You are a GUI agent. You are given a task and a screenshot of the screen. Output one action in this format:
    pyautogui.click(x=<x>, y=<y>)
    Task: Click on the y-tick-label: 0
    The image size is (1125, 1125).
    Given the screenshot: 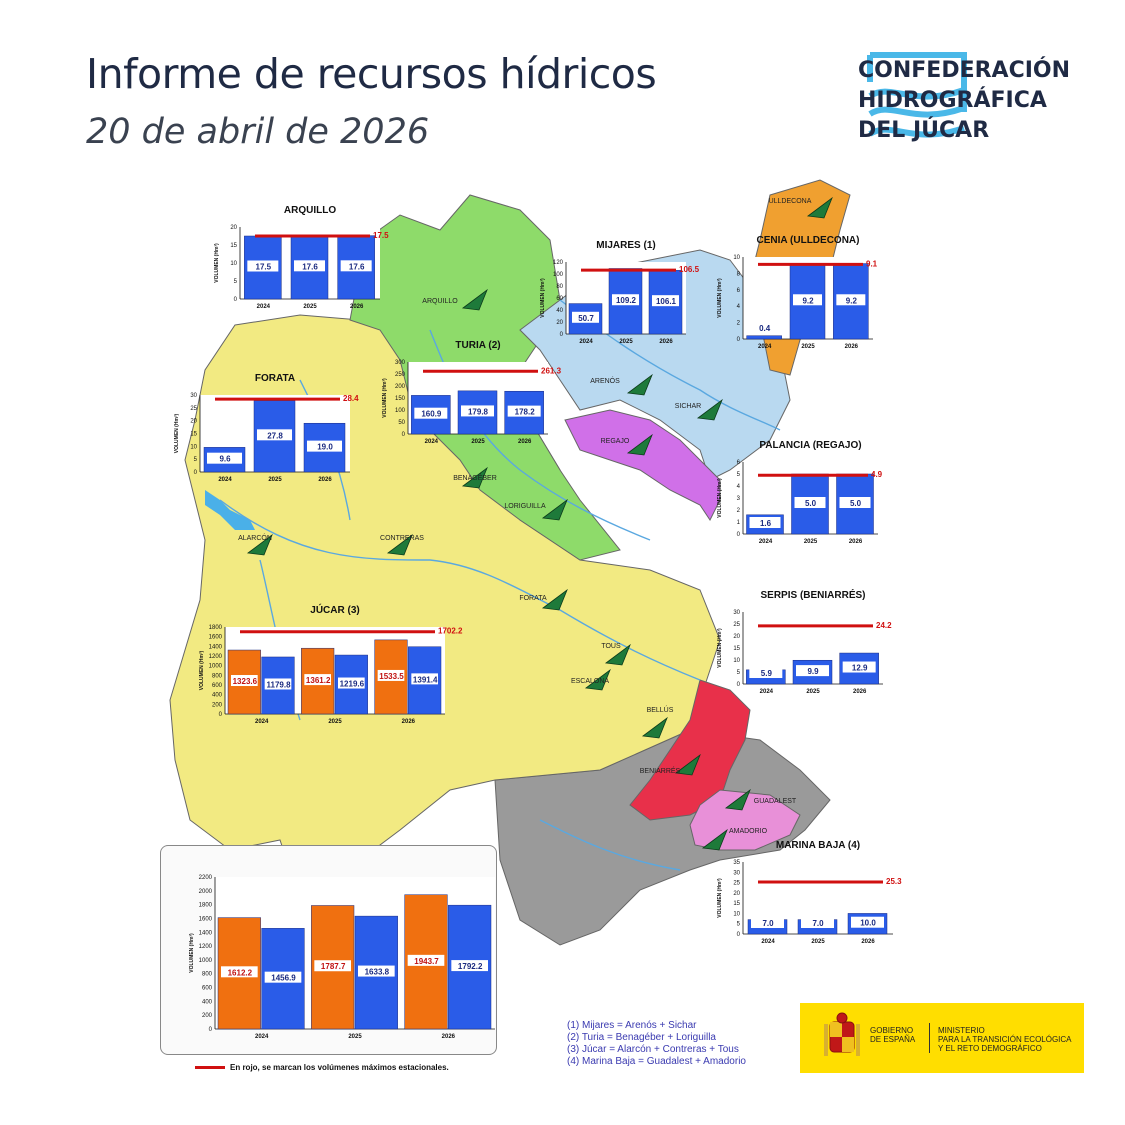 What is the action you would take?
    pyautogui.click(x=404, y=435)
    